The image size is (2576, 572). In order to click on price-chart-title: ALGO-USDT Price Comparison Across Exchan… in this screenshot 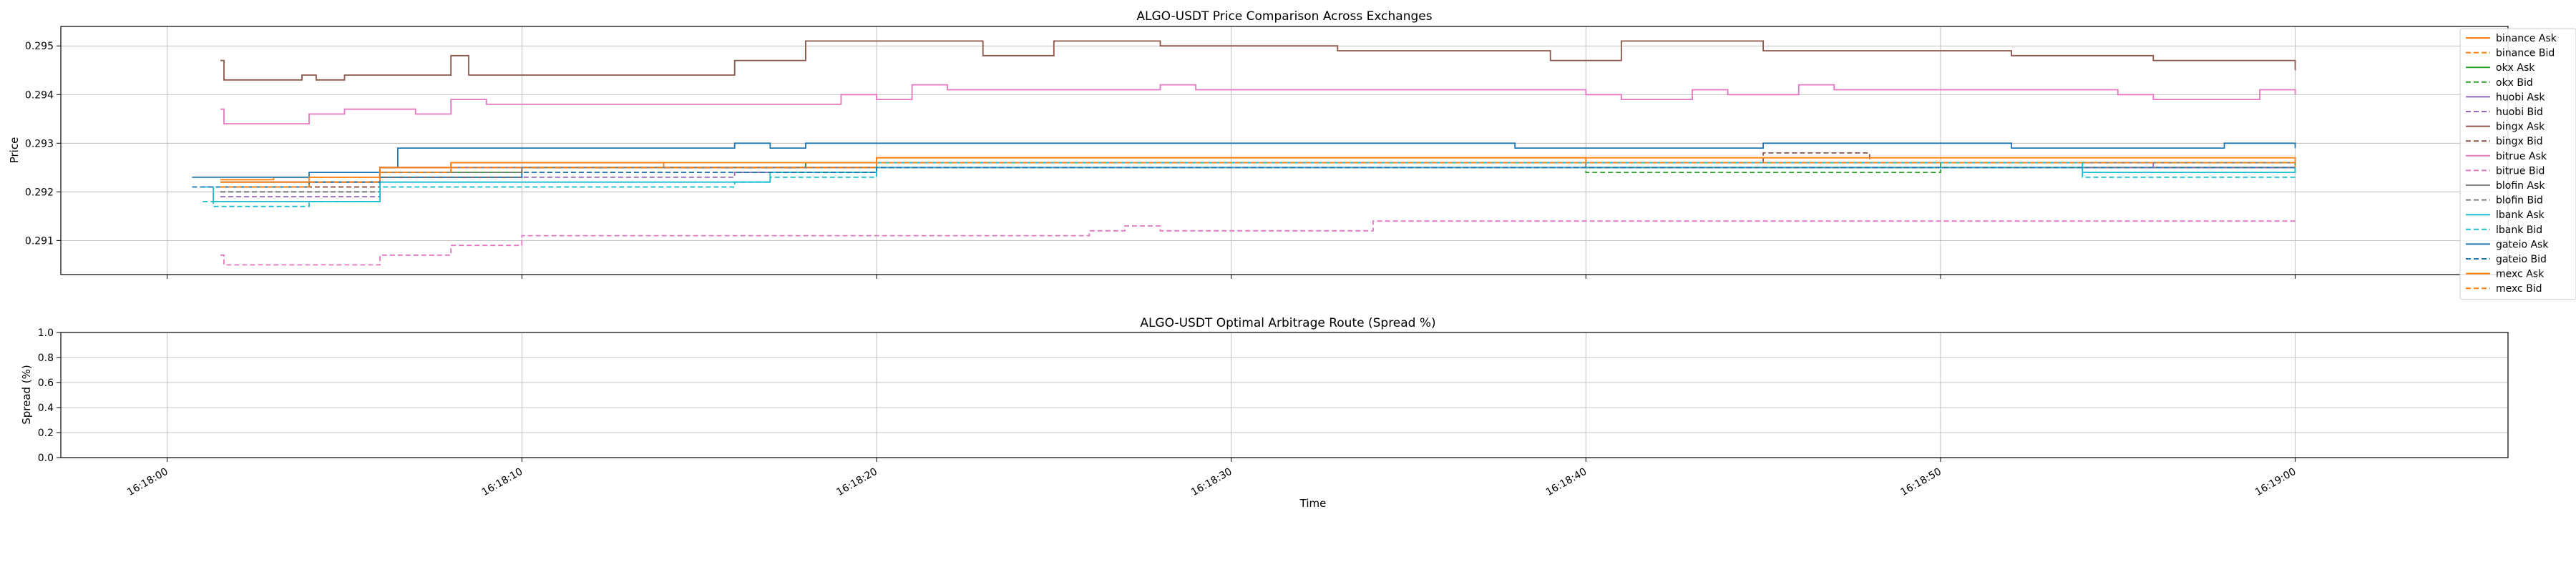, I will do `click(1284, 16)`.